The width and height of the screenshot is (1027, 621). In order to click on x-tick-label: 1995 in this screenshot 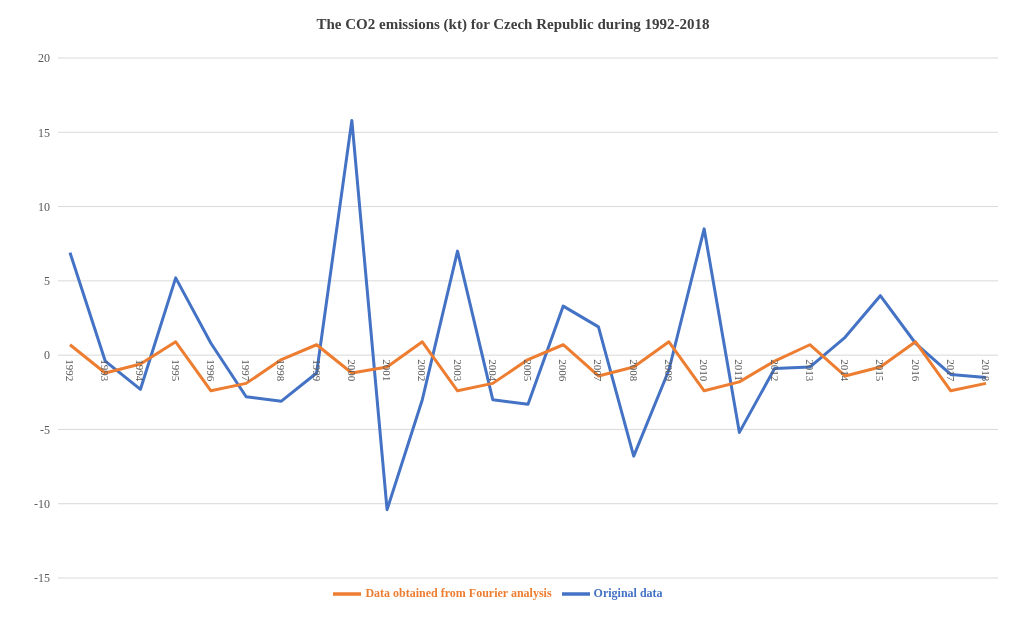, I will do `click(175, 370)`.